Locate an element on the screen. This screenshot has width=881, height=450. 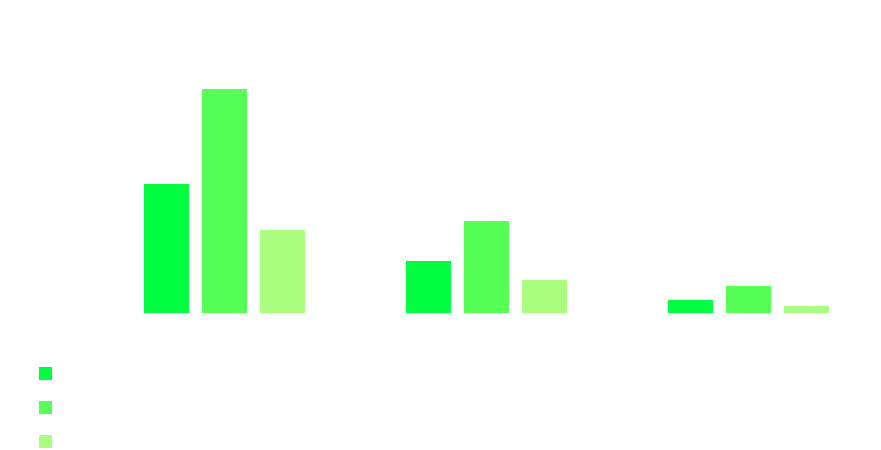
legend is located at coordinates (45, 407).